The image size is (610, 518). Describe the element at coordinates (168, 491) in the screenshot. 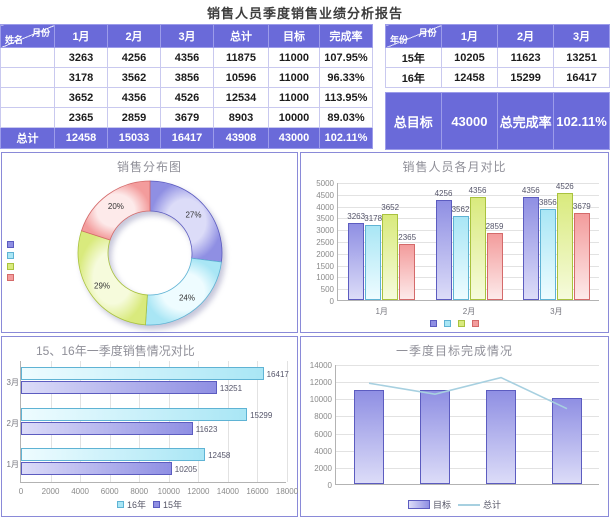

I see `x-axis-tick-label: 10000` at that location.